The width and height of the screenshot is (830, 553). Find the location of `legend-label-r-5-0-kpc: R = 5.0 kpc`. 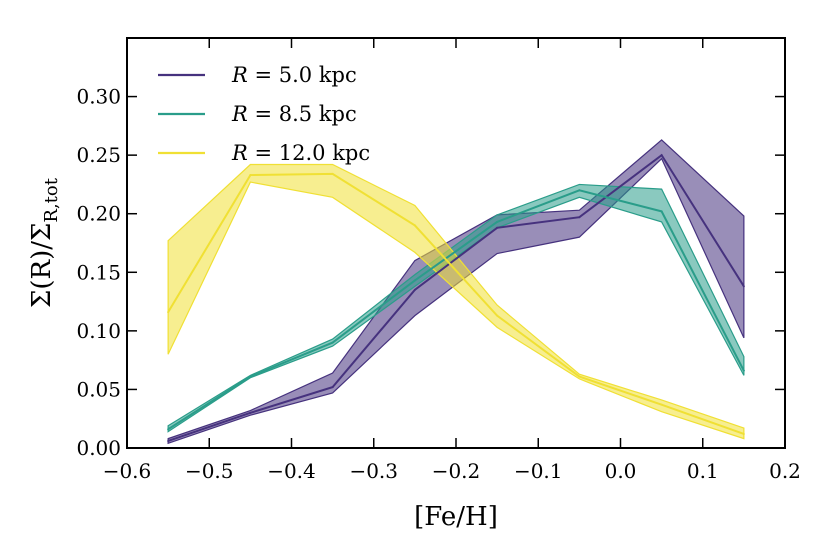

legend-label-r-5-0-kpc: R = 5.0 kpc is located at coordinates (294, 75).